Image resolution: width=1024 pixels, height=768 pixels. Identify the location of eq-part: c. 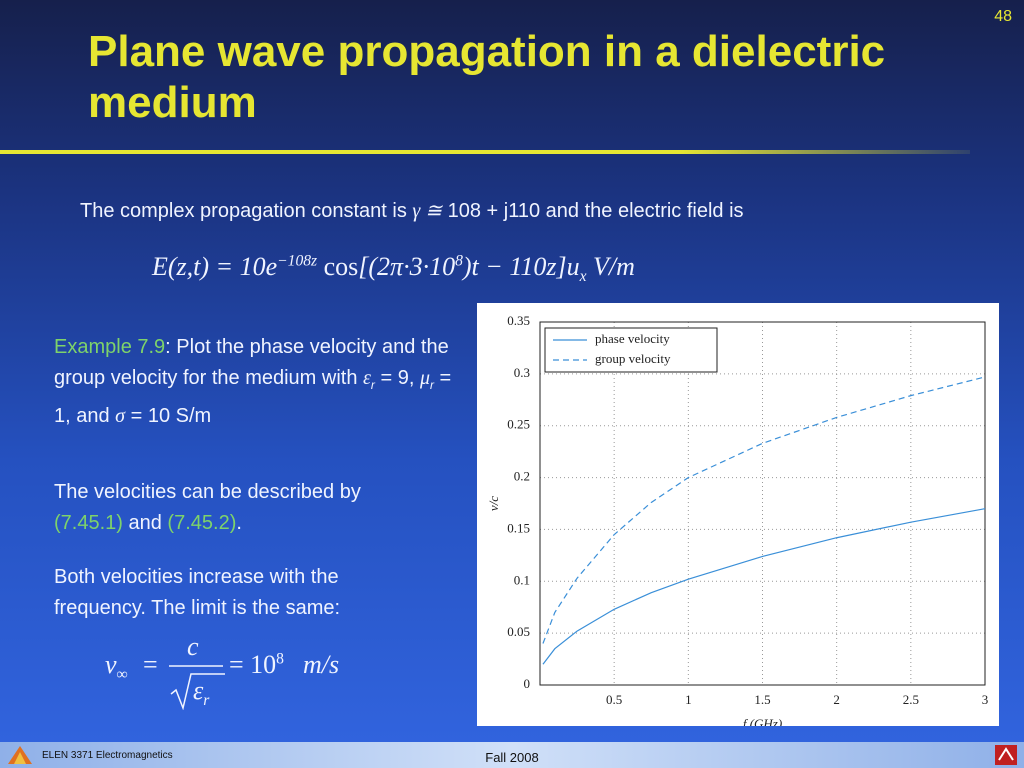
(193, 646).